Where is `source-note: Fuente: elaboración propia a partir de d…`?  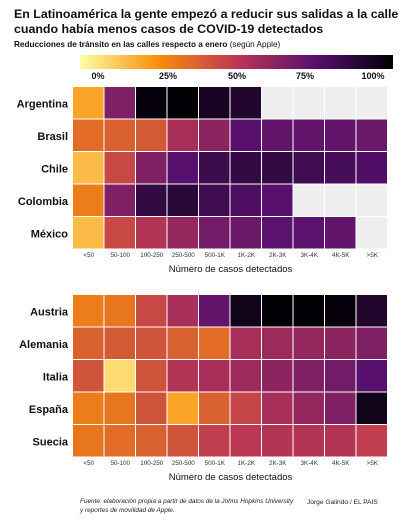
source-note: Fuente: elaboración propia a partir de d… is located at coordinates (187, 506).